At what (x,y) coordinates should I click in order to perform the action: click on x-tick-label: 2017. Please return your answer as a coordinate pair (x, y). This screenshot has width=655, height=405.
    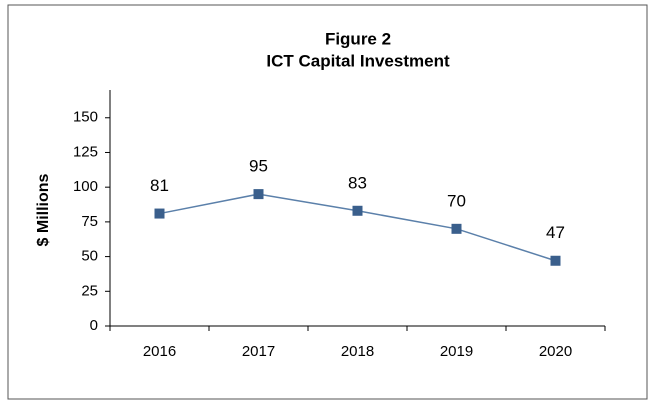
    Looking at the image, I should click on (258, 351).